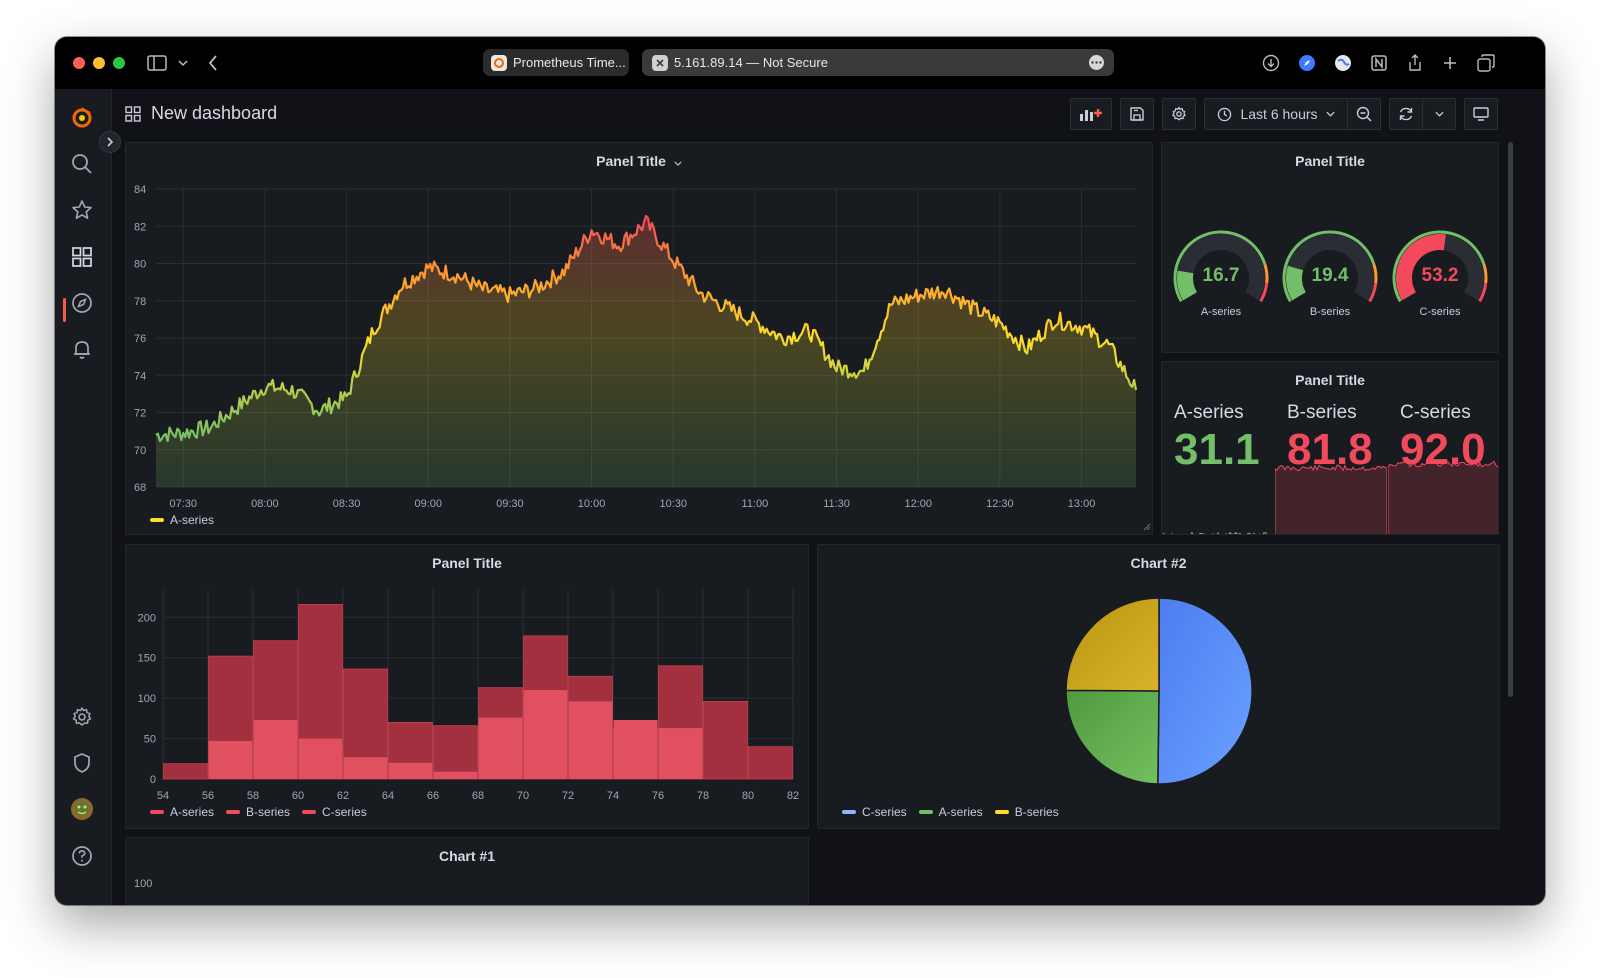 The image size is (1600, 978). I want to click on pie-slice-b-series, so click(1112, 644).